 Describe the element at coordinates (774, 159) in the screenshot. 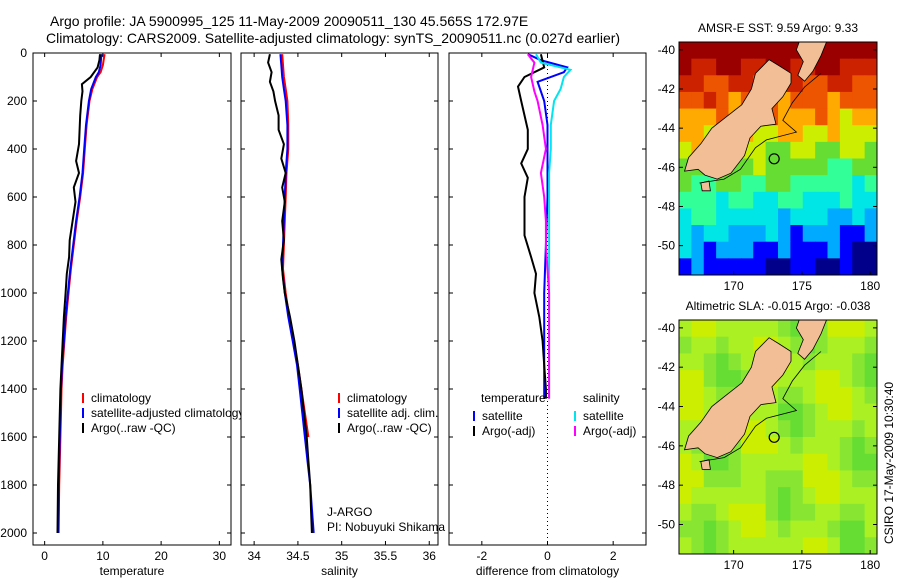

I see `float-position-marker` at that location.